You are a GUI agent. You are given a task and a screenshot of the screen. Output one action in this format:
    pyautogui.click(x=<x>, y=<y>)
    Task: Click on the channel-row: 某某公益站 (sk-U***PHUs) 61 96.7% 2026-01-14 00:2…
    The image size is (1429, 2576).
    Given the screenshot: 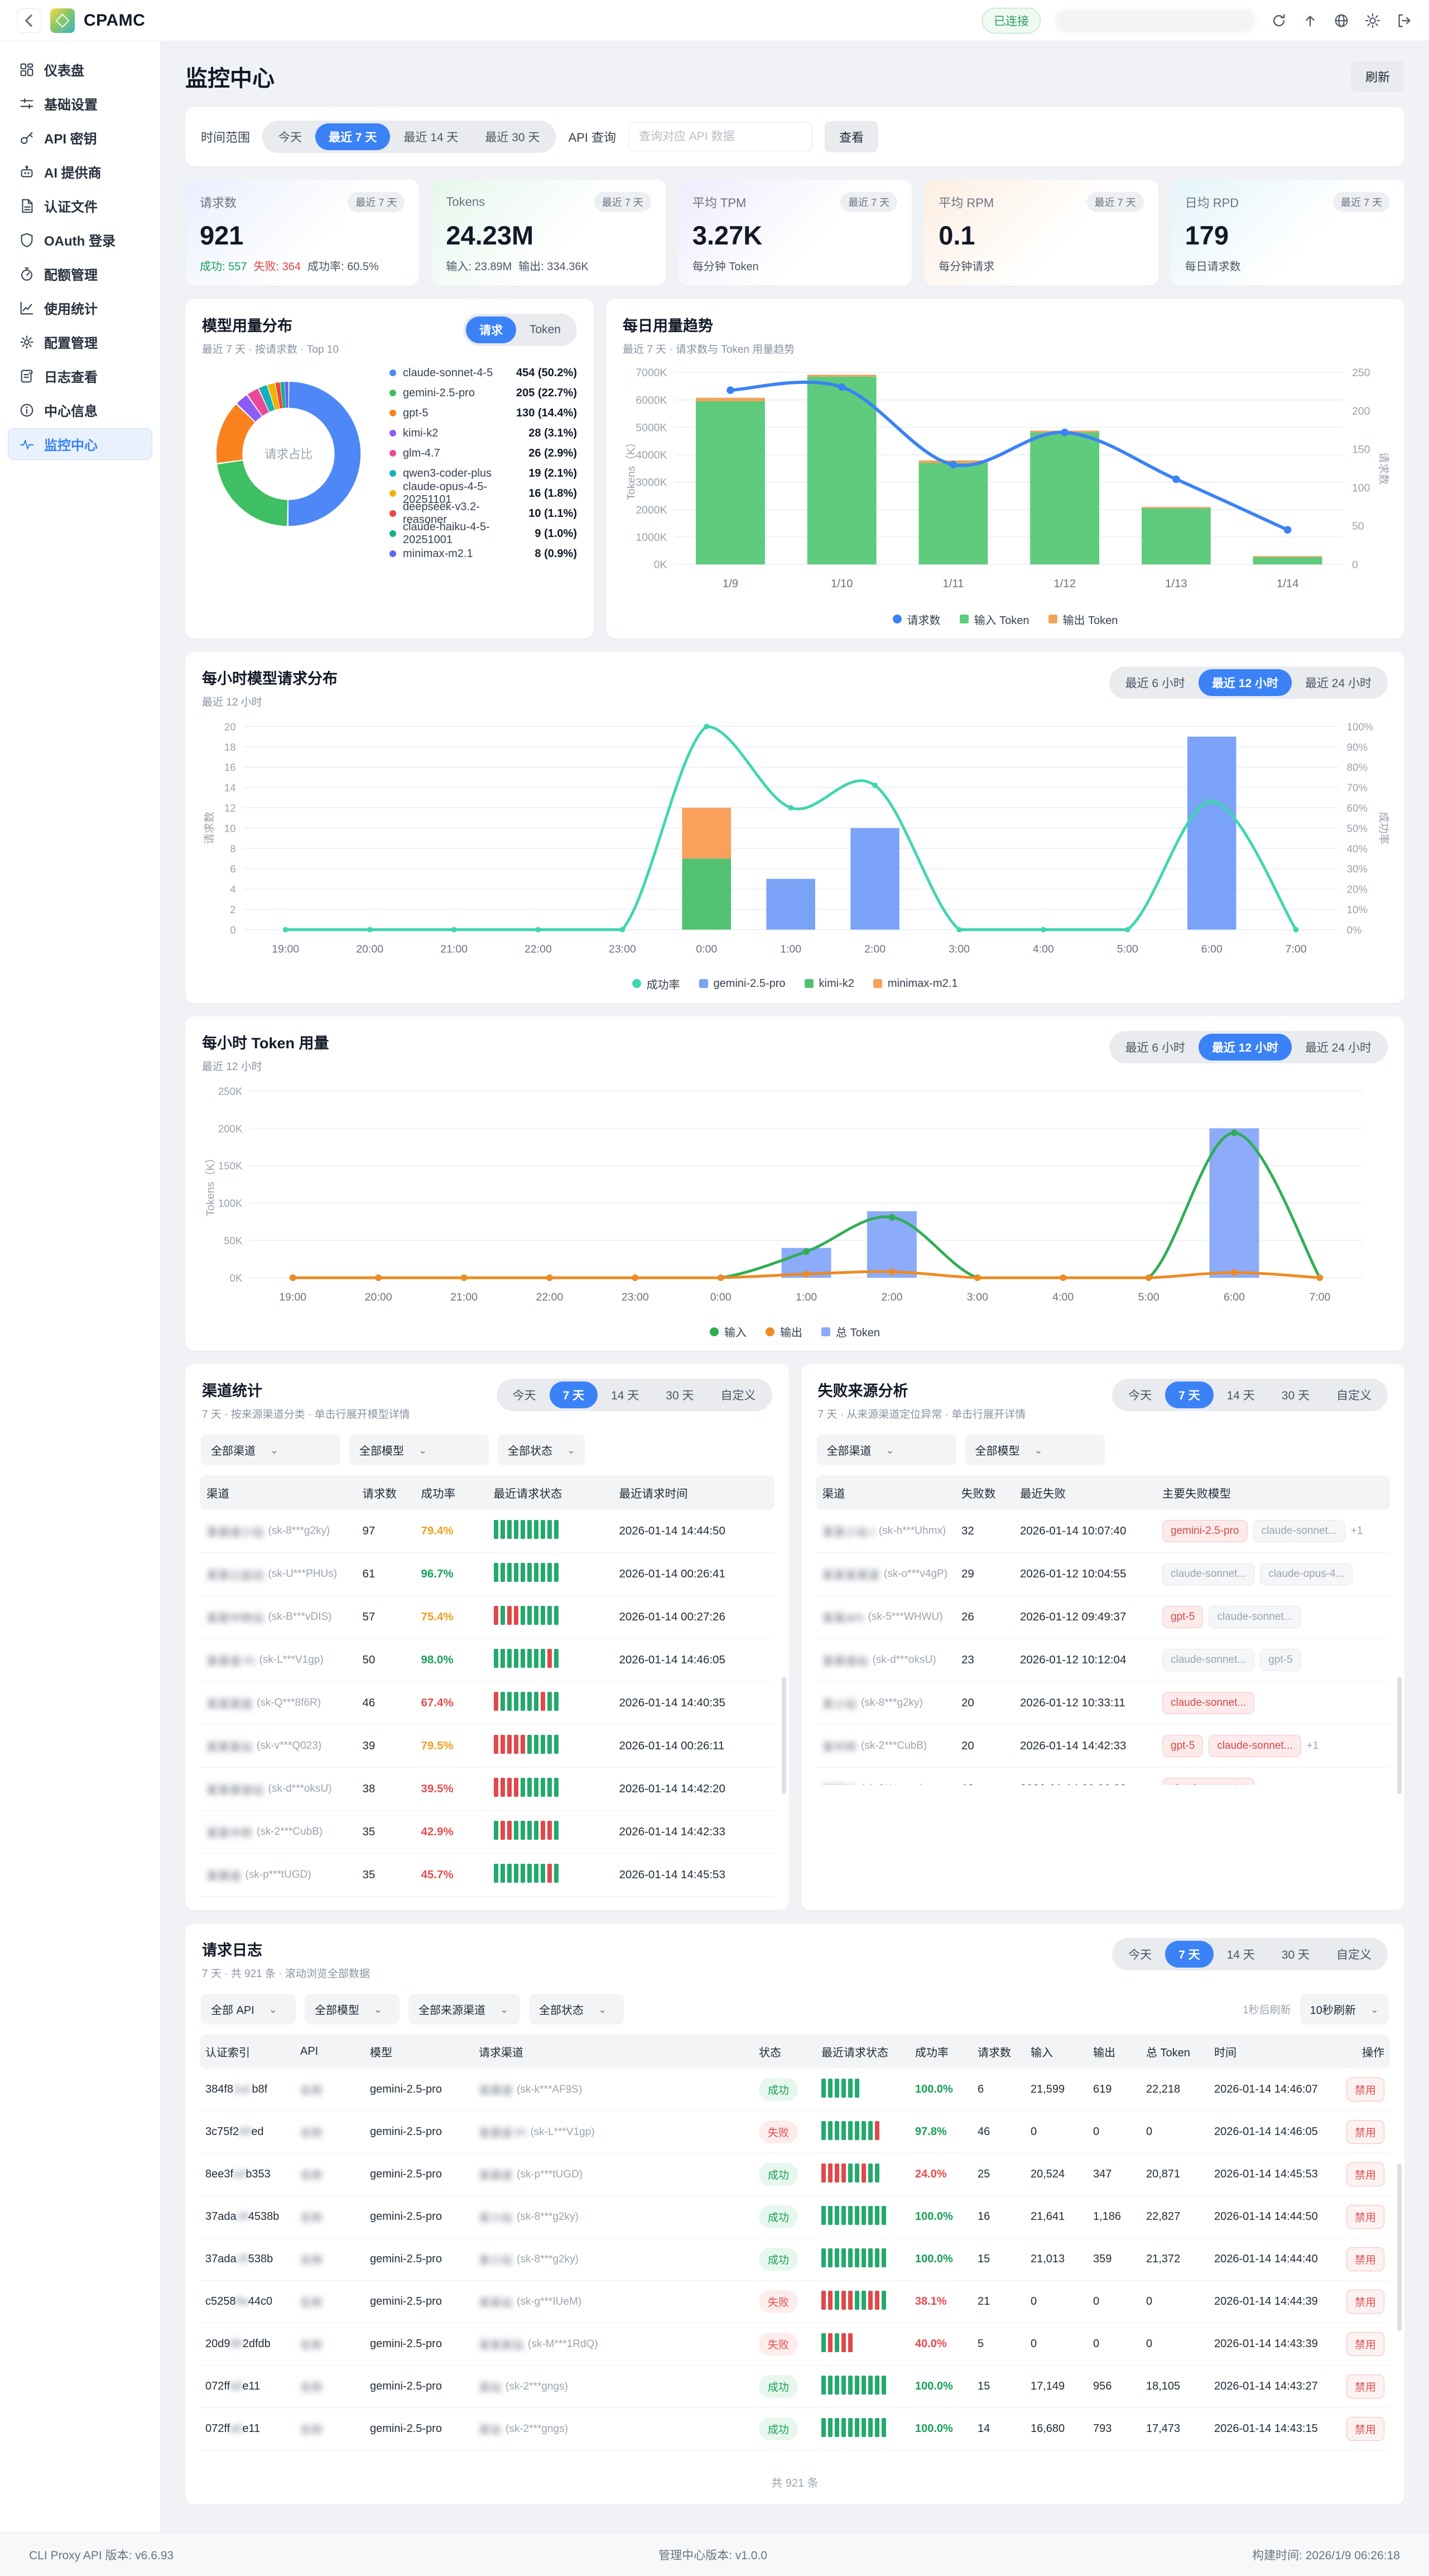 What is the action you would take?
    pyautogui.click(x=487, y=1574)
    